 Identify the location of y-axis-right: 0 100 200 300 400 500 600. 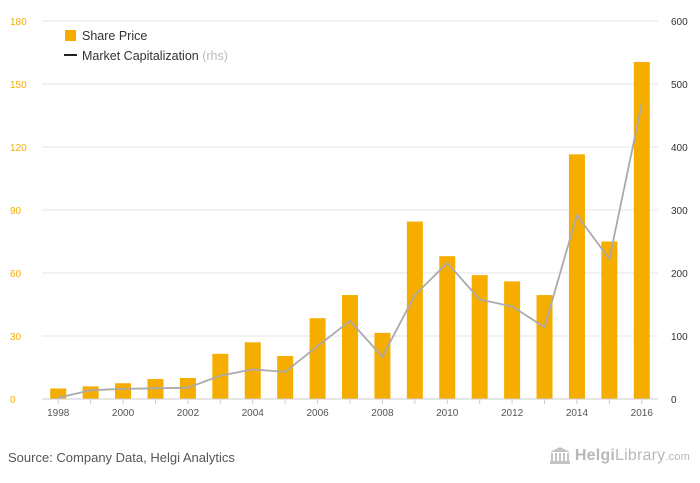
(679, 211).